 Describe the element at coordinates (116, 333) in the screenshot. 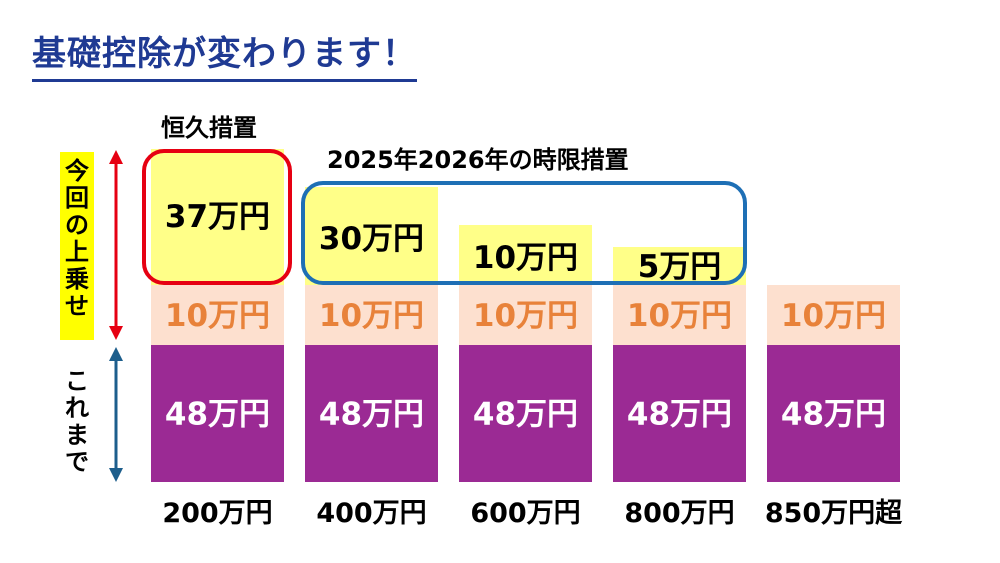

I see `increase-arrow-head-down` at that location.